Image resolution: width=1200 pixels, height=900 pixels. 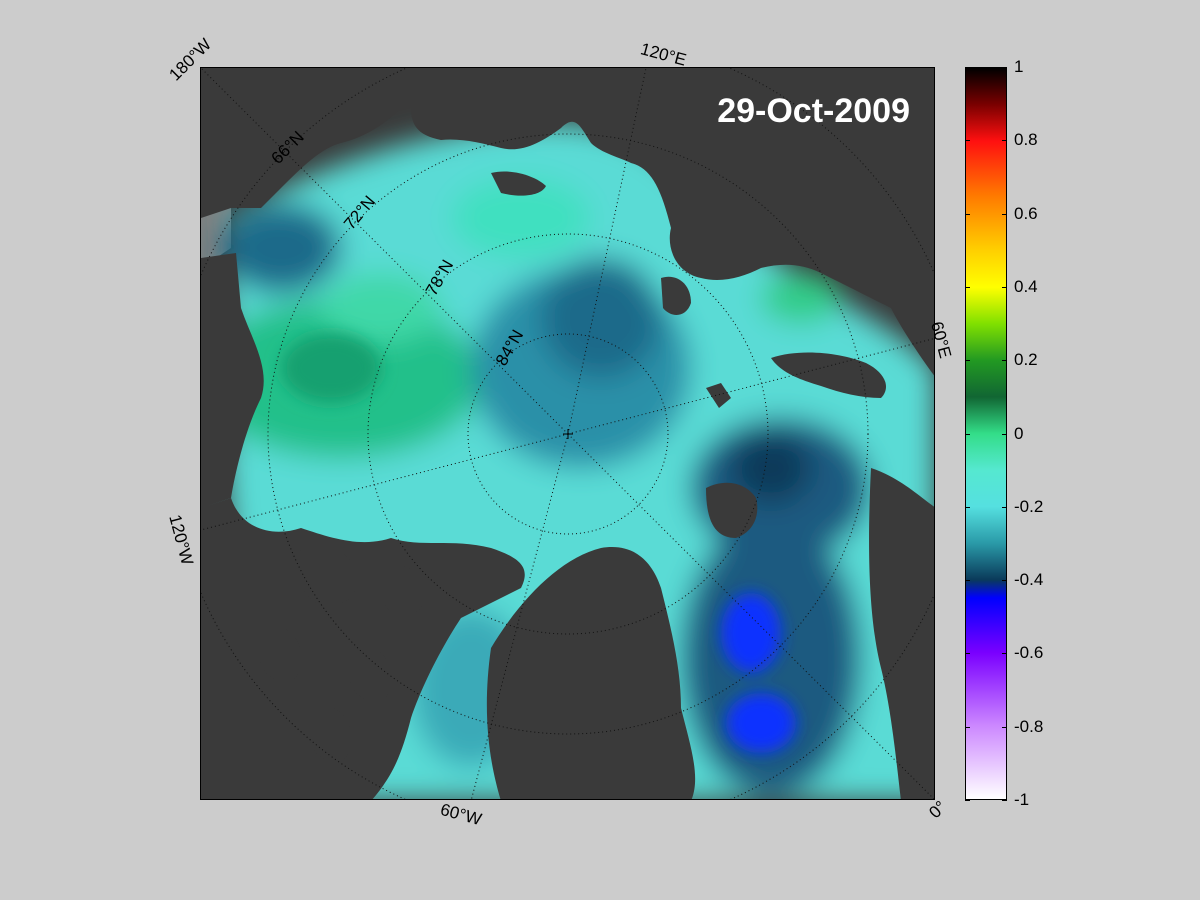 What do you see at coordinates (341, 653) in the screenshot?
I see `canadian-archipelago-islands` at bounding box center [341, 653].